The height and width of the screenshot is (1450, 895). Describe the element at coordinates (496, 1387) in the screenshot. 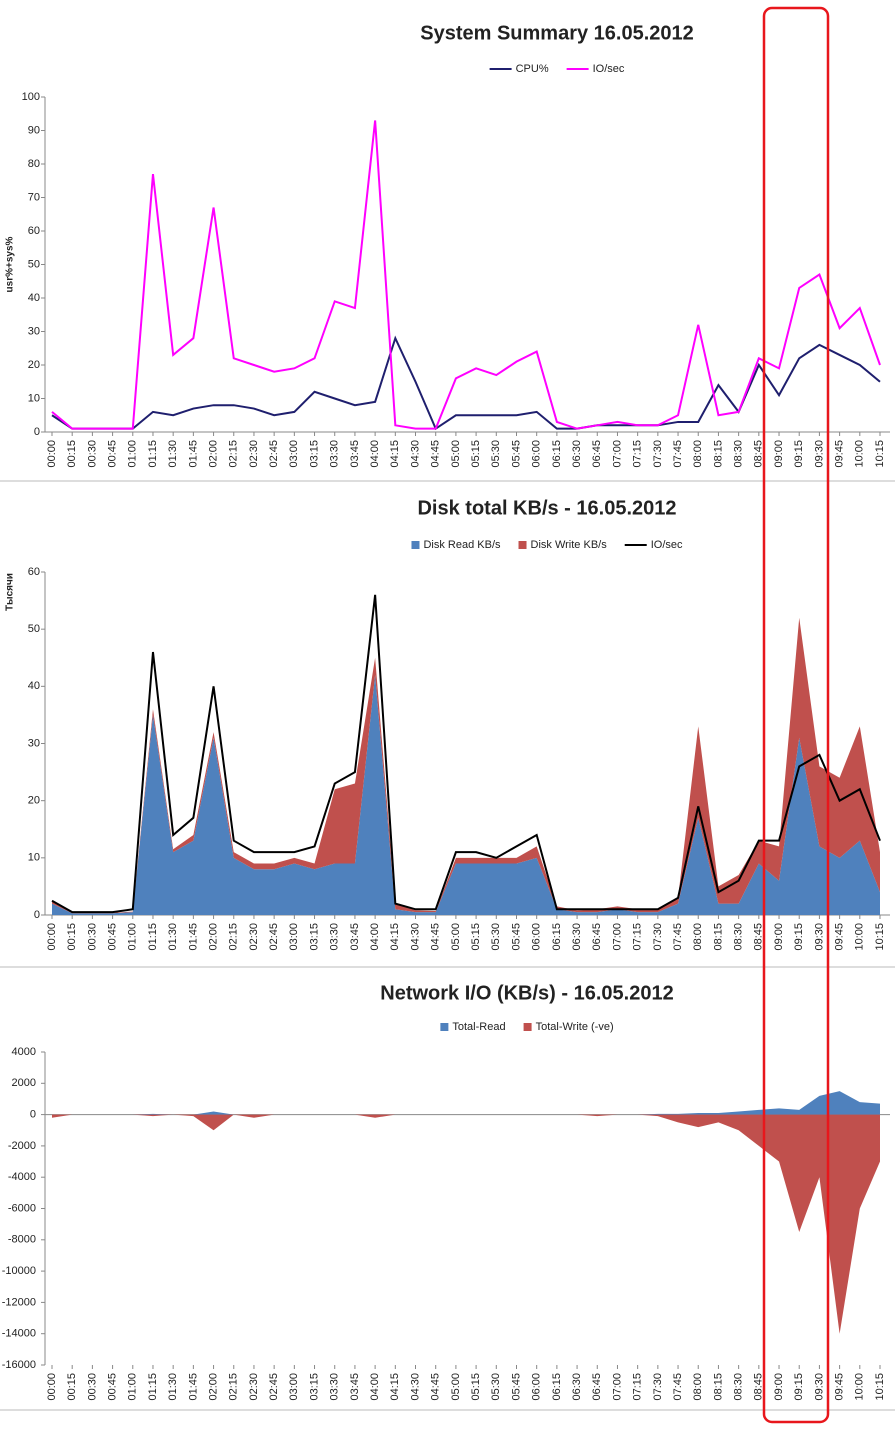

I see `x-tick-label: 05:30` at that location.